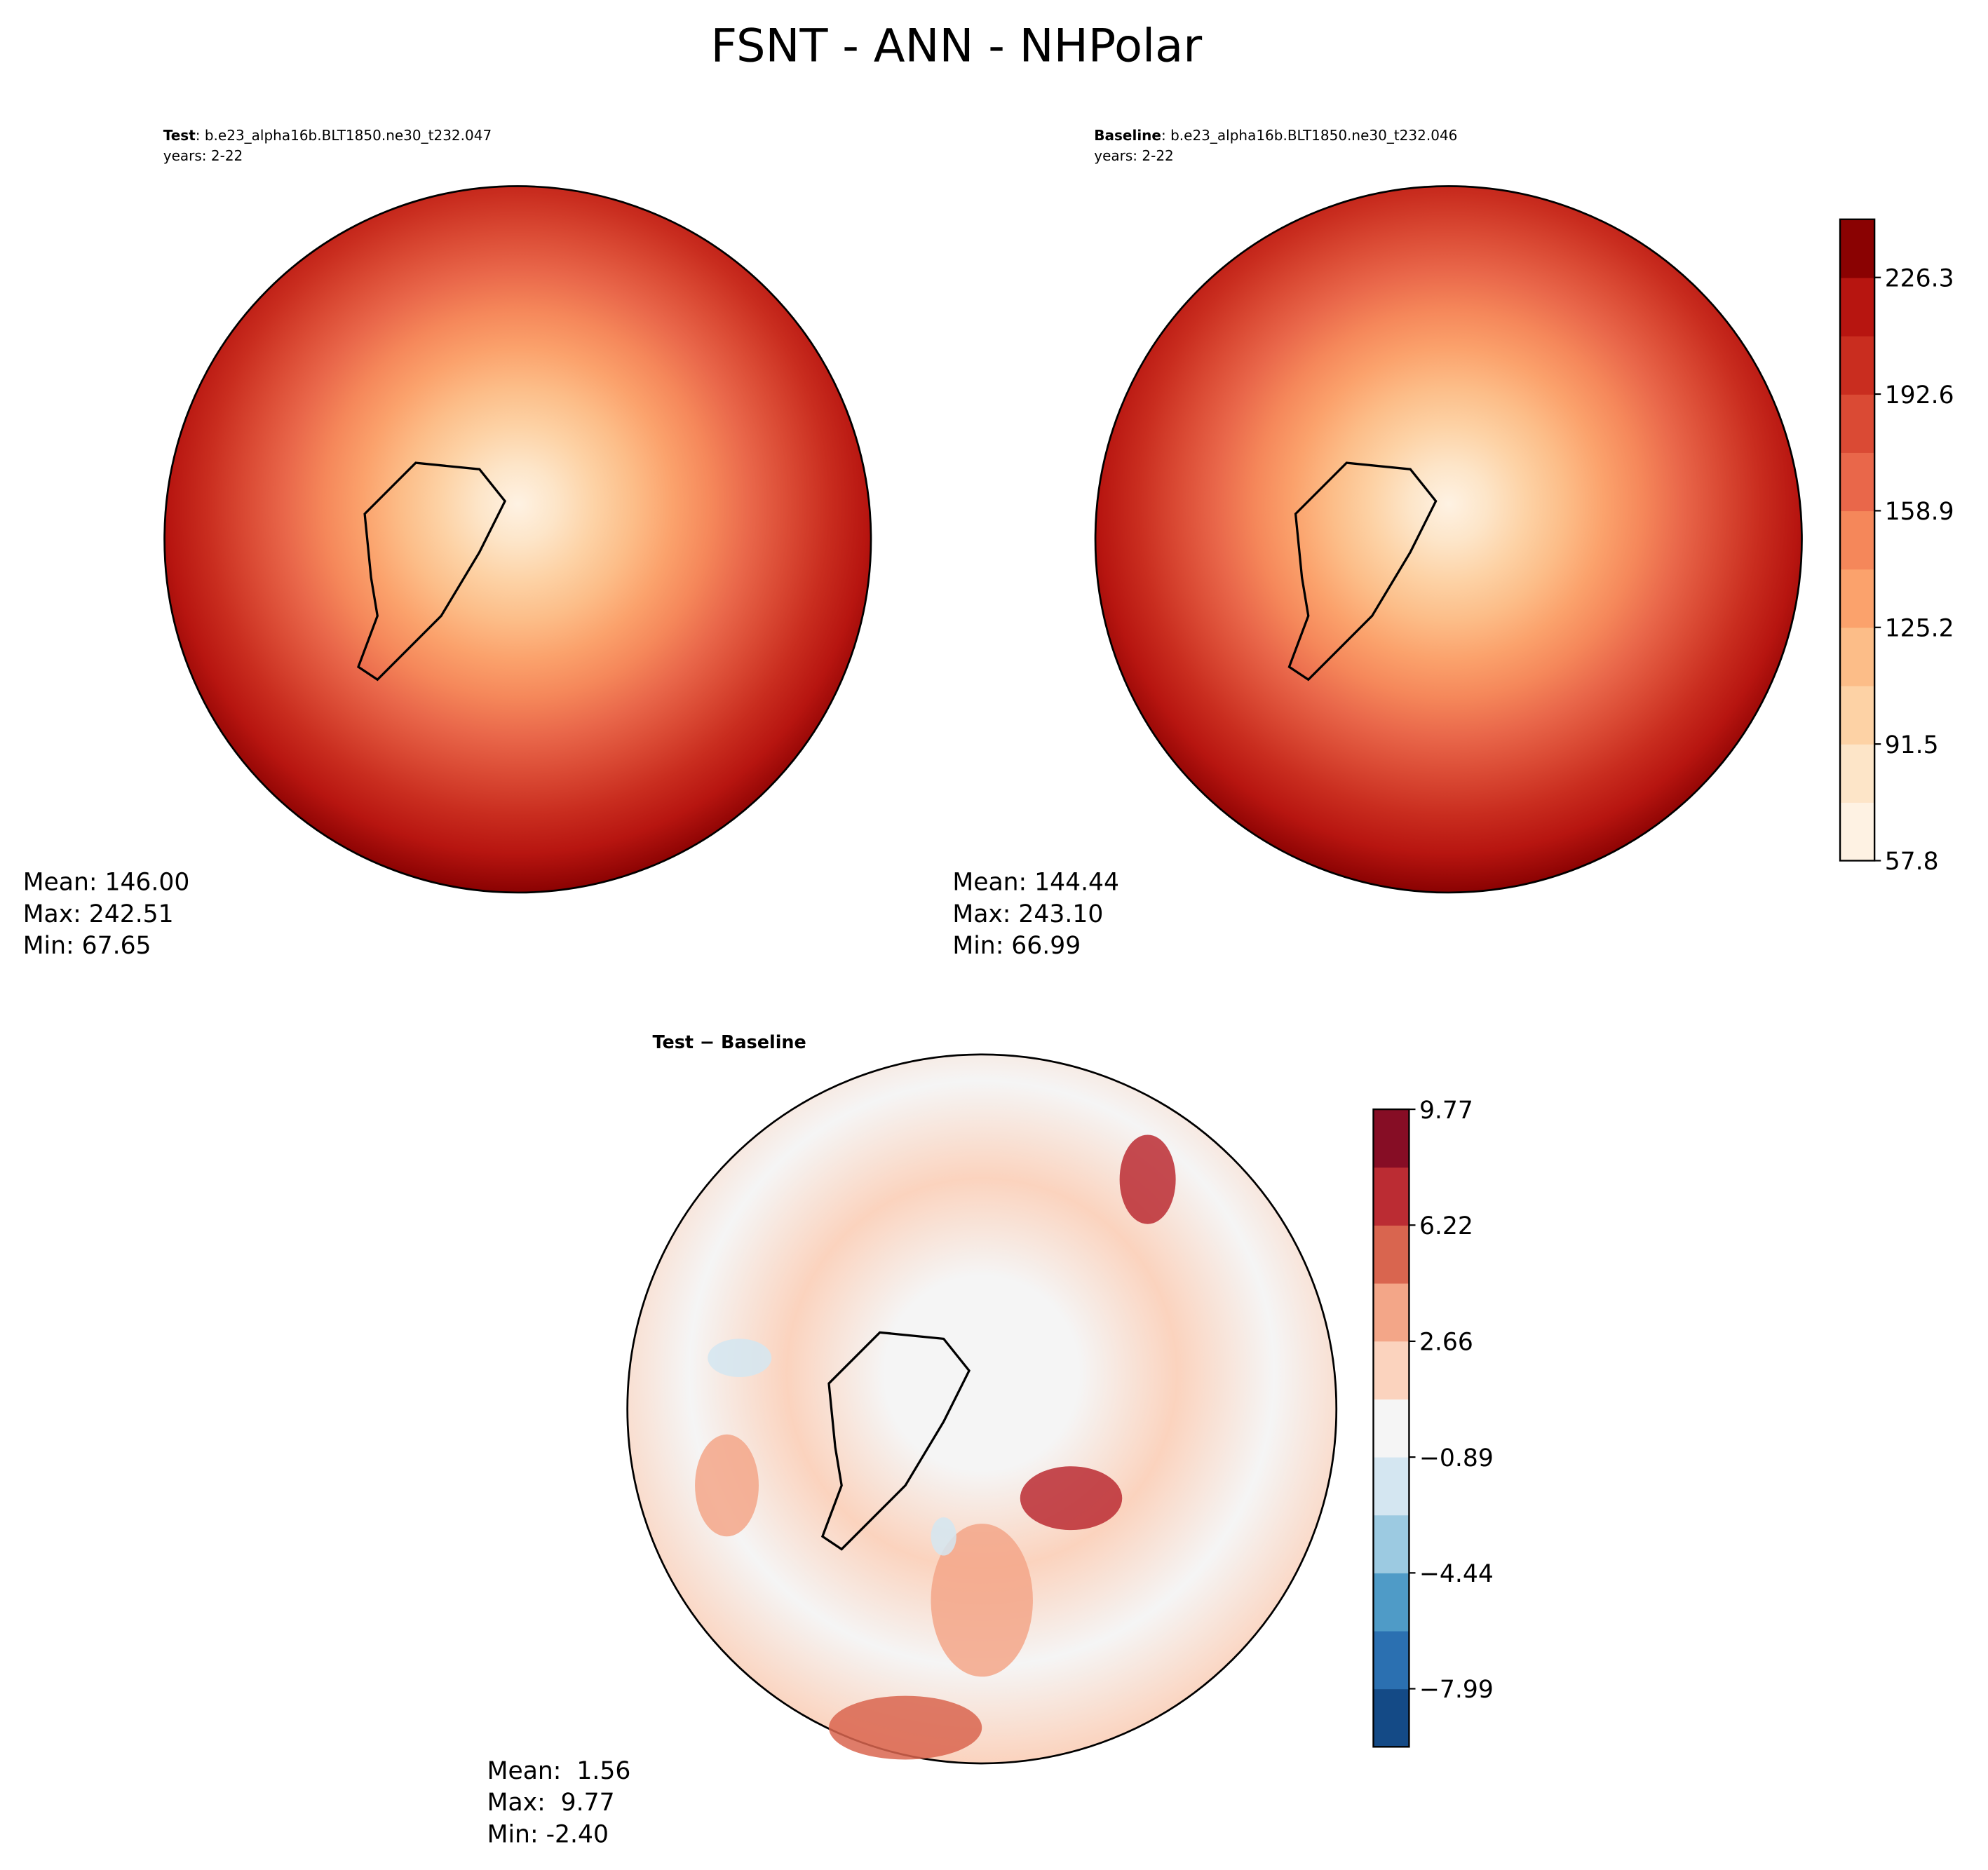 This screenshot has height=1870, width=1988. I want to click on colorbar-tick-label: 91.5, so click(1912, 745).